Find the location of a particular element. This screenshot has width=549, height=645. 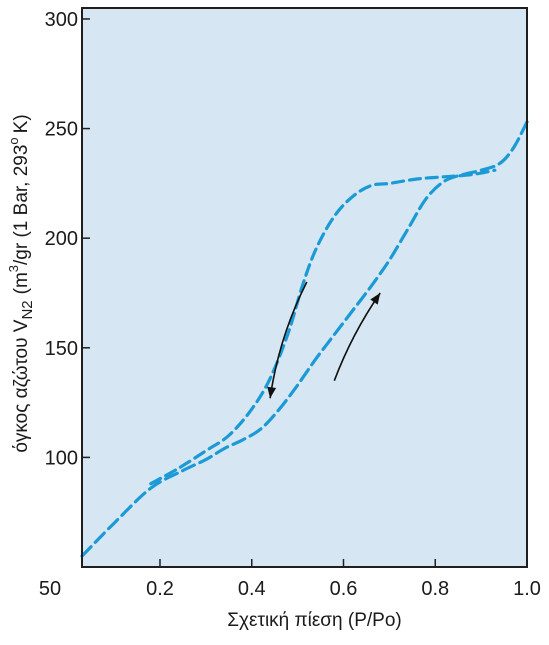

y-tick-label: 100 is located at coordinates (61, 458).